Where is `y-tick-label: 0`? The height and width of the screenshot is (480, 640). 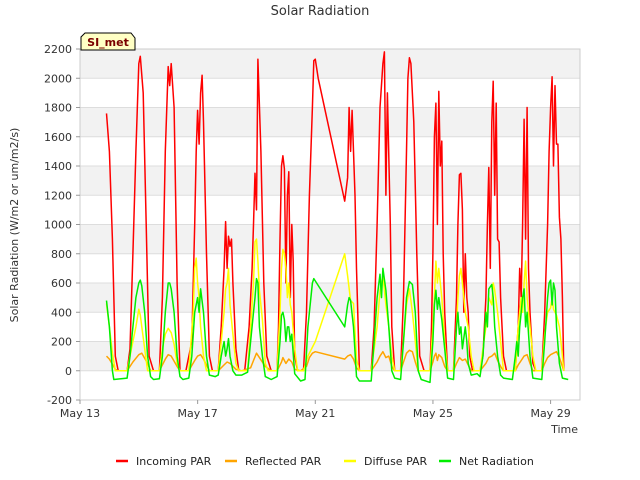 y-tick-label: 0 is located at coordinates (68, 371).